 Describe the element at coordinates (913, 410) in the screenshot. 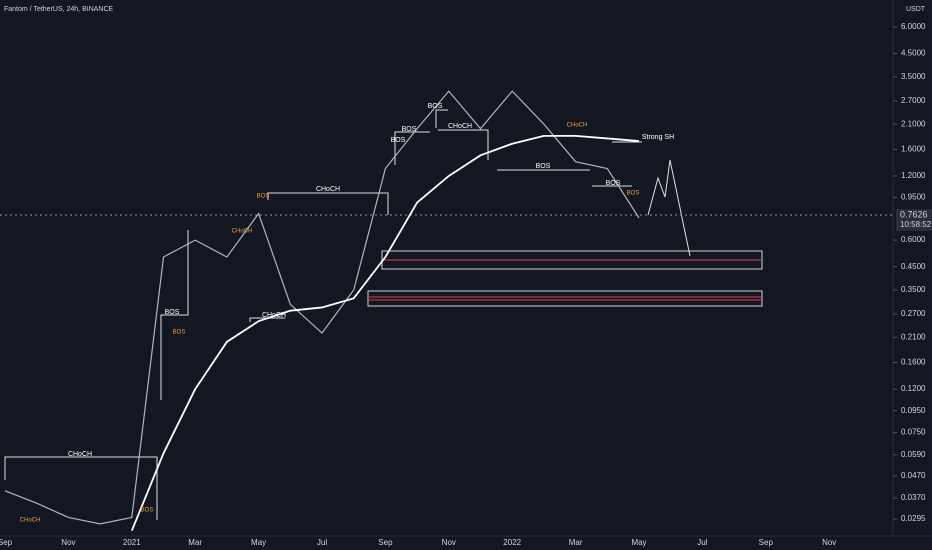

I see `y-tick-label: 0.0950` at that location.